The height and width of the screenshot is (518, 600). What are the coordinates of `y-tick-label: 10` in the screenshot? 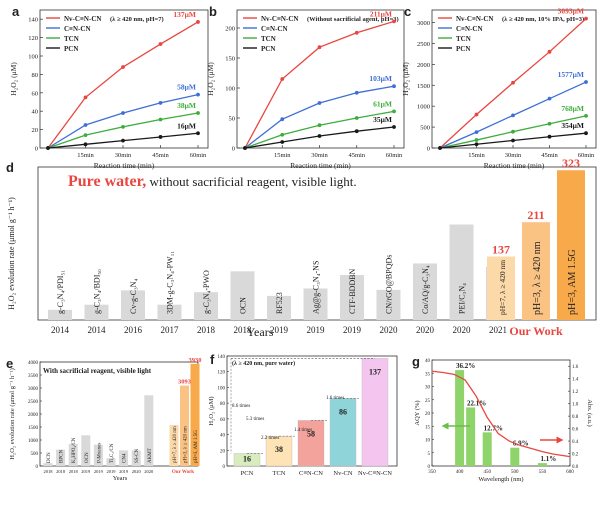 It's located at (428, 441).